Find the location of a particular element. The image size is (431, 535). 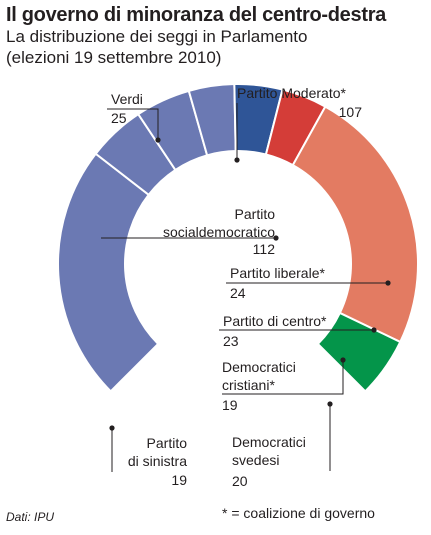

slice-value-label: 107 is located at coordinates (351, 112).